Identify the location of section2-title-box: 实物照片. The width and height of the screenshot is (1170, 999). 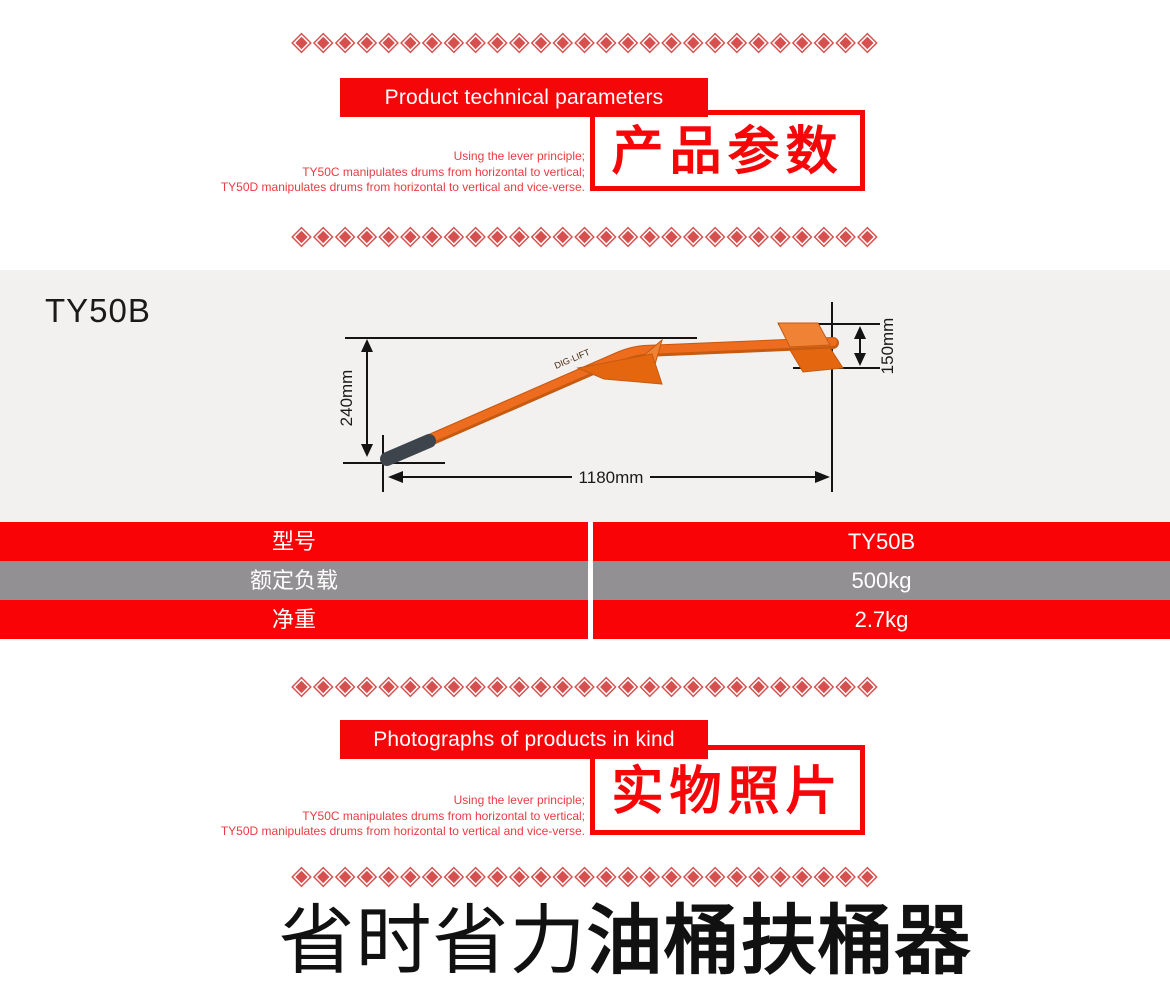
(727, 790).